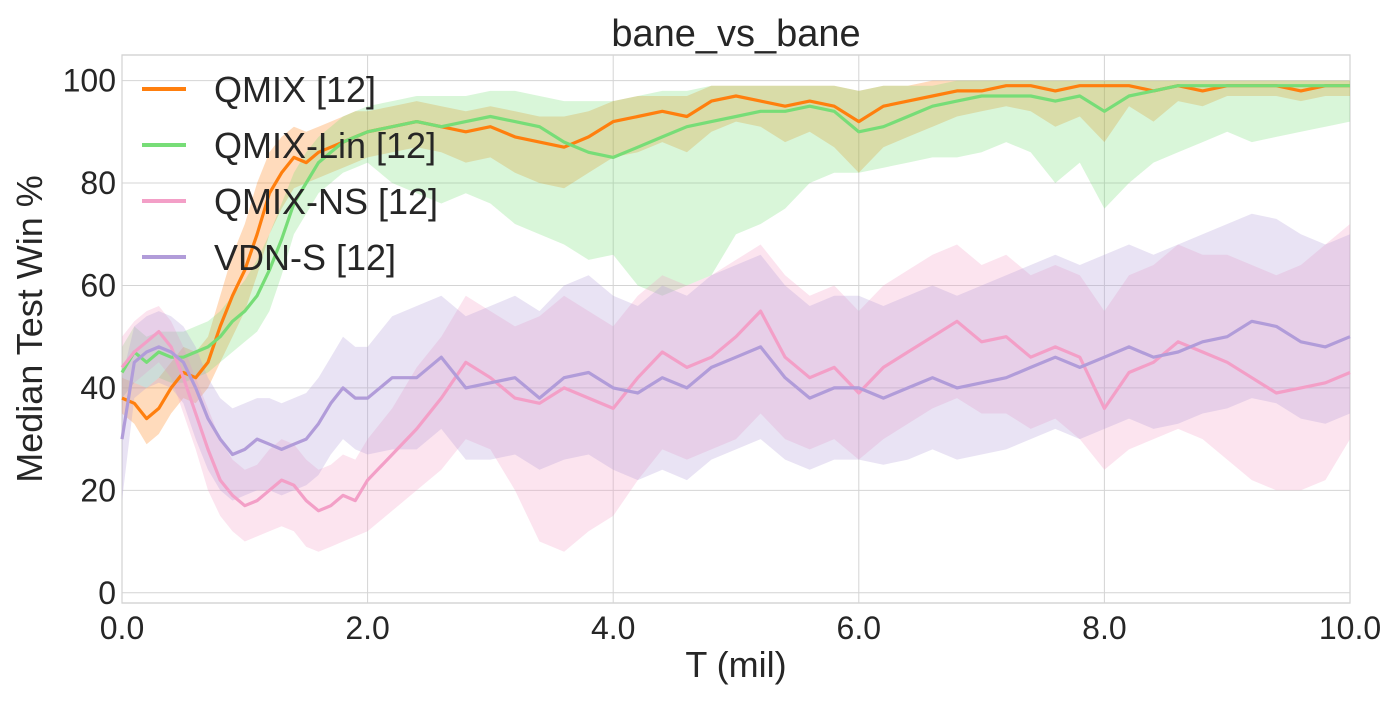 The image size is (1400, 705). Describe the element at coordinates (325, 145) in the screenshot. I see `legend-label: QMIX-Lin [12]` at that location.